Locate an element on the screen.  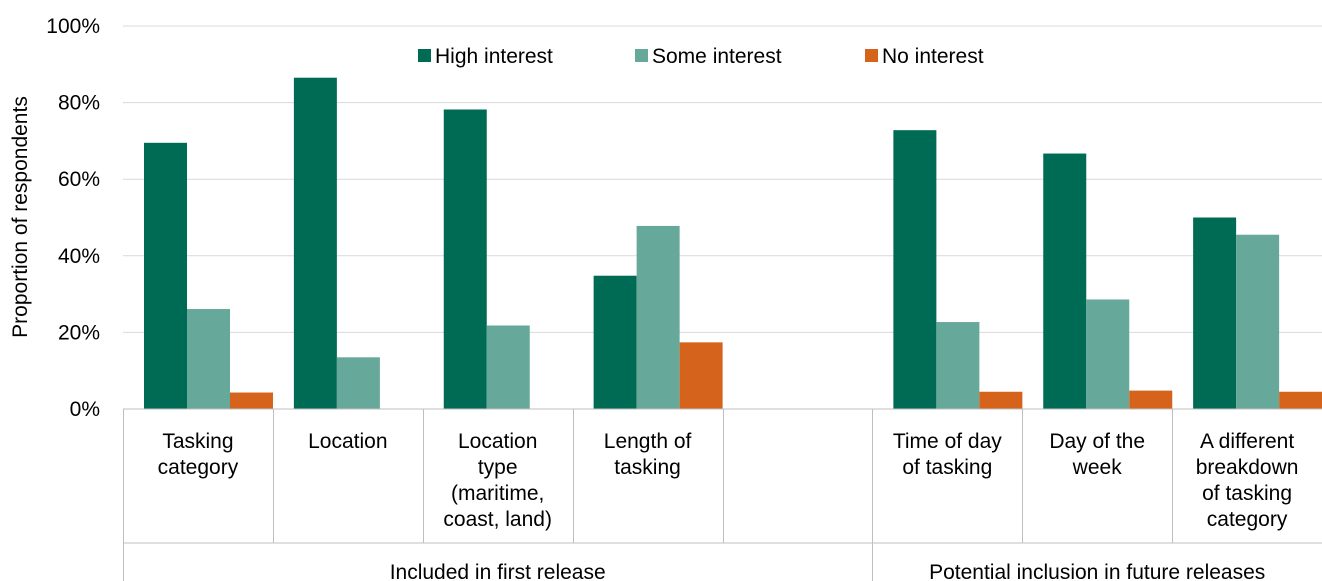
x-category-label-line: coast, land) is located at coordinates (497, 519).